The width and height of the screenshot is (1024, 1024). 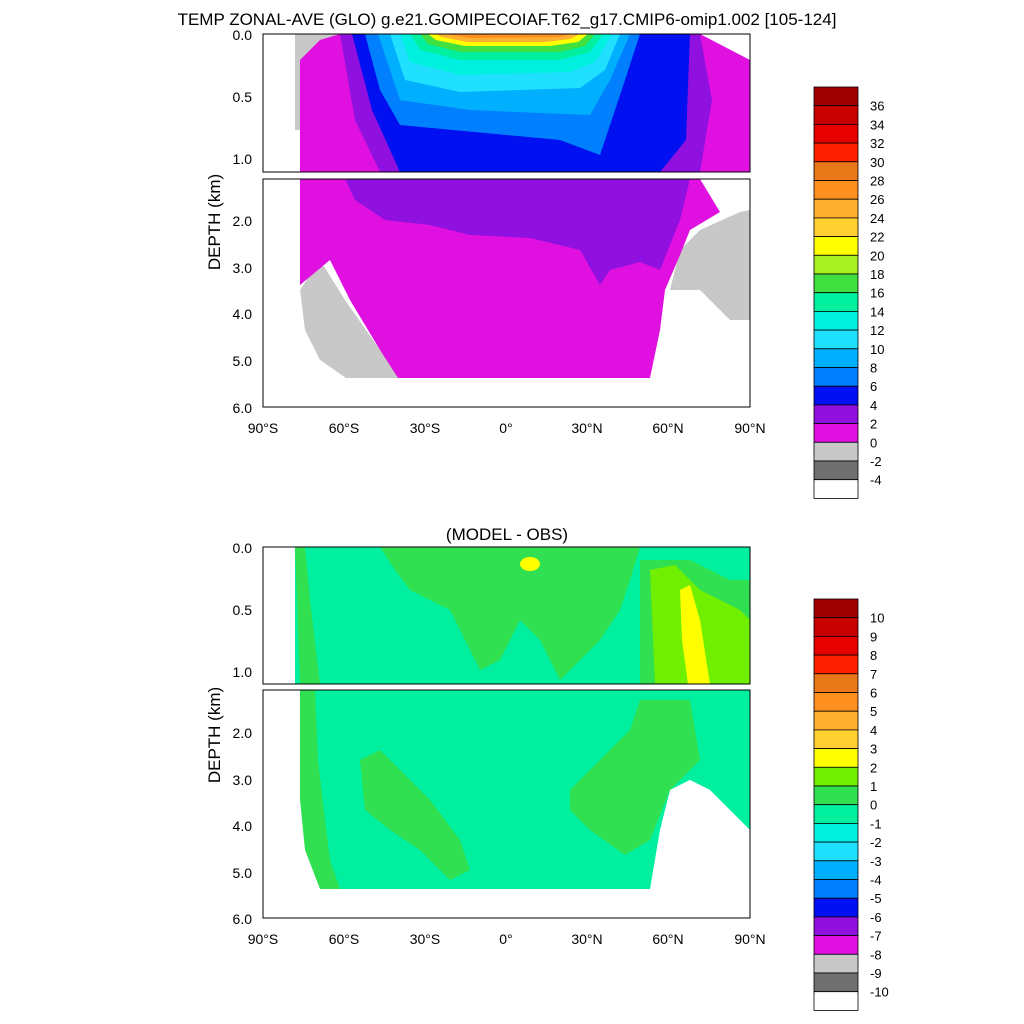 What do you see at coordinates (243, 361) in the screenshot?
I see `y-tick-label: 5.0` at bounding box center [243, 361].